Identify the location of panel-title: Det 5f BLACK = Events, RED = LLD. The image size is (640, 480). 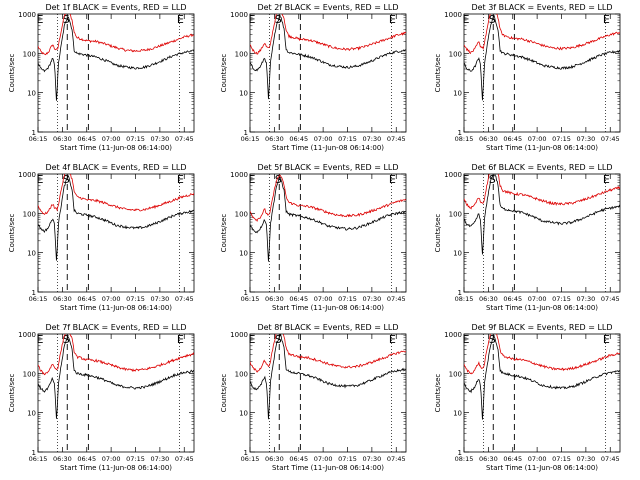
(327, 167).